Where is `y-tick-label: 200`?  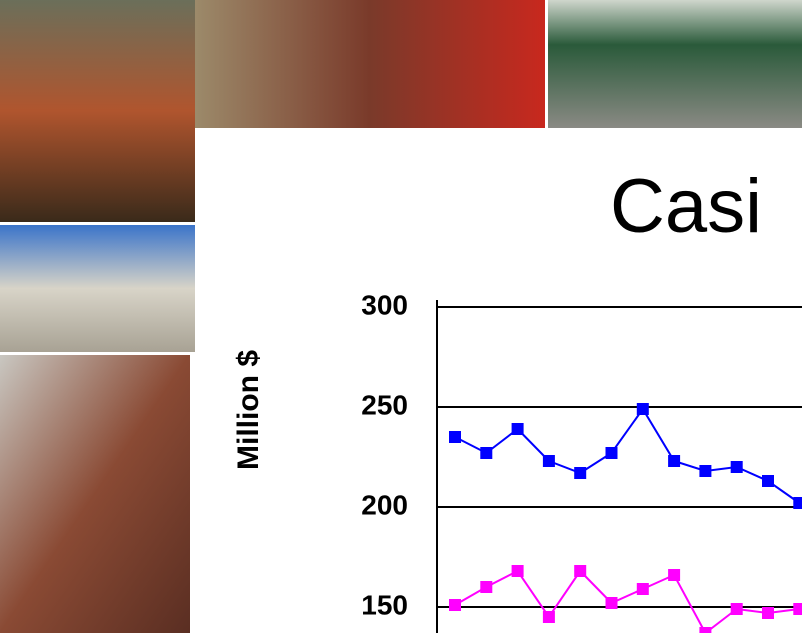 y-tick-label: 200 is located at coordinates (384, 504).